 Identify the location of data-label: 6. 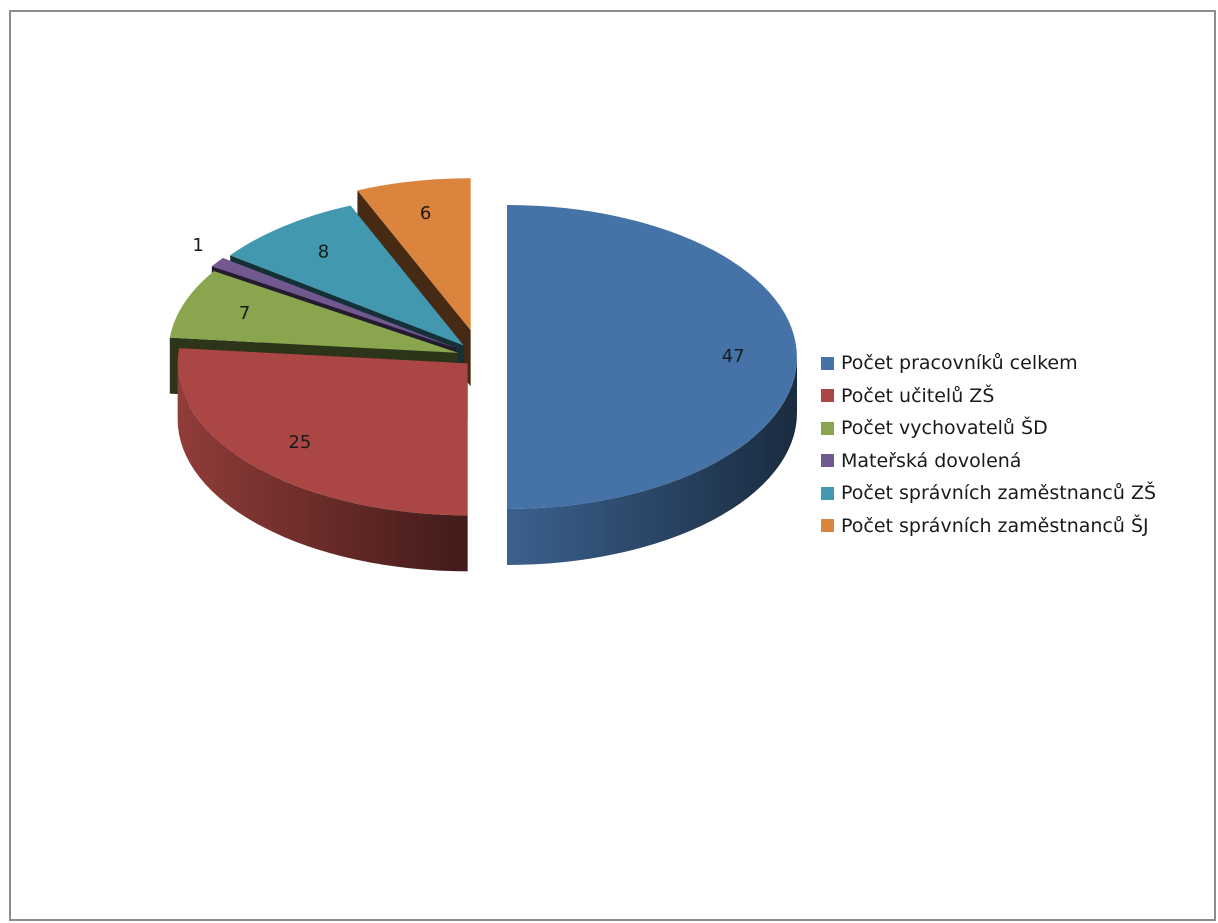
(425, 213).